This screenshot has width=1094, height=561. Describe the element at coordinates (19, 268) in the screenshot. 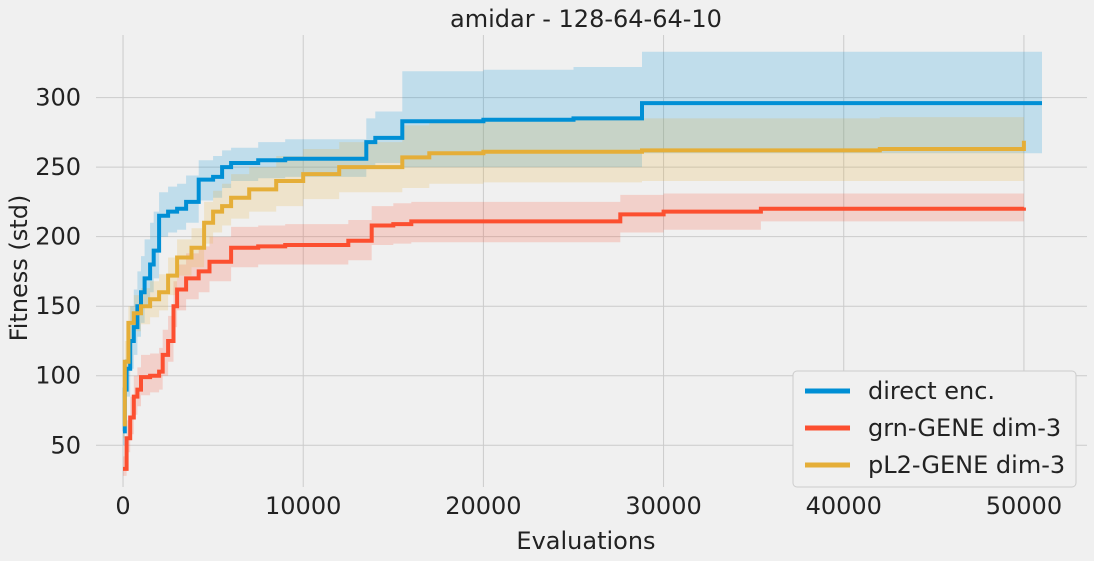

I see `y-axis-label: Fitness (std)` at that location.